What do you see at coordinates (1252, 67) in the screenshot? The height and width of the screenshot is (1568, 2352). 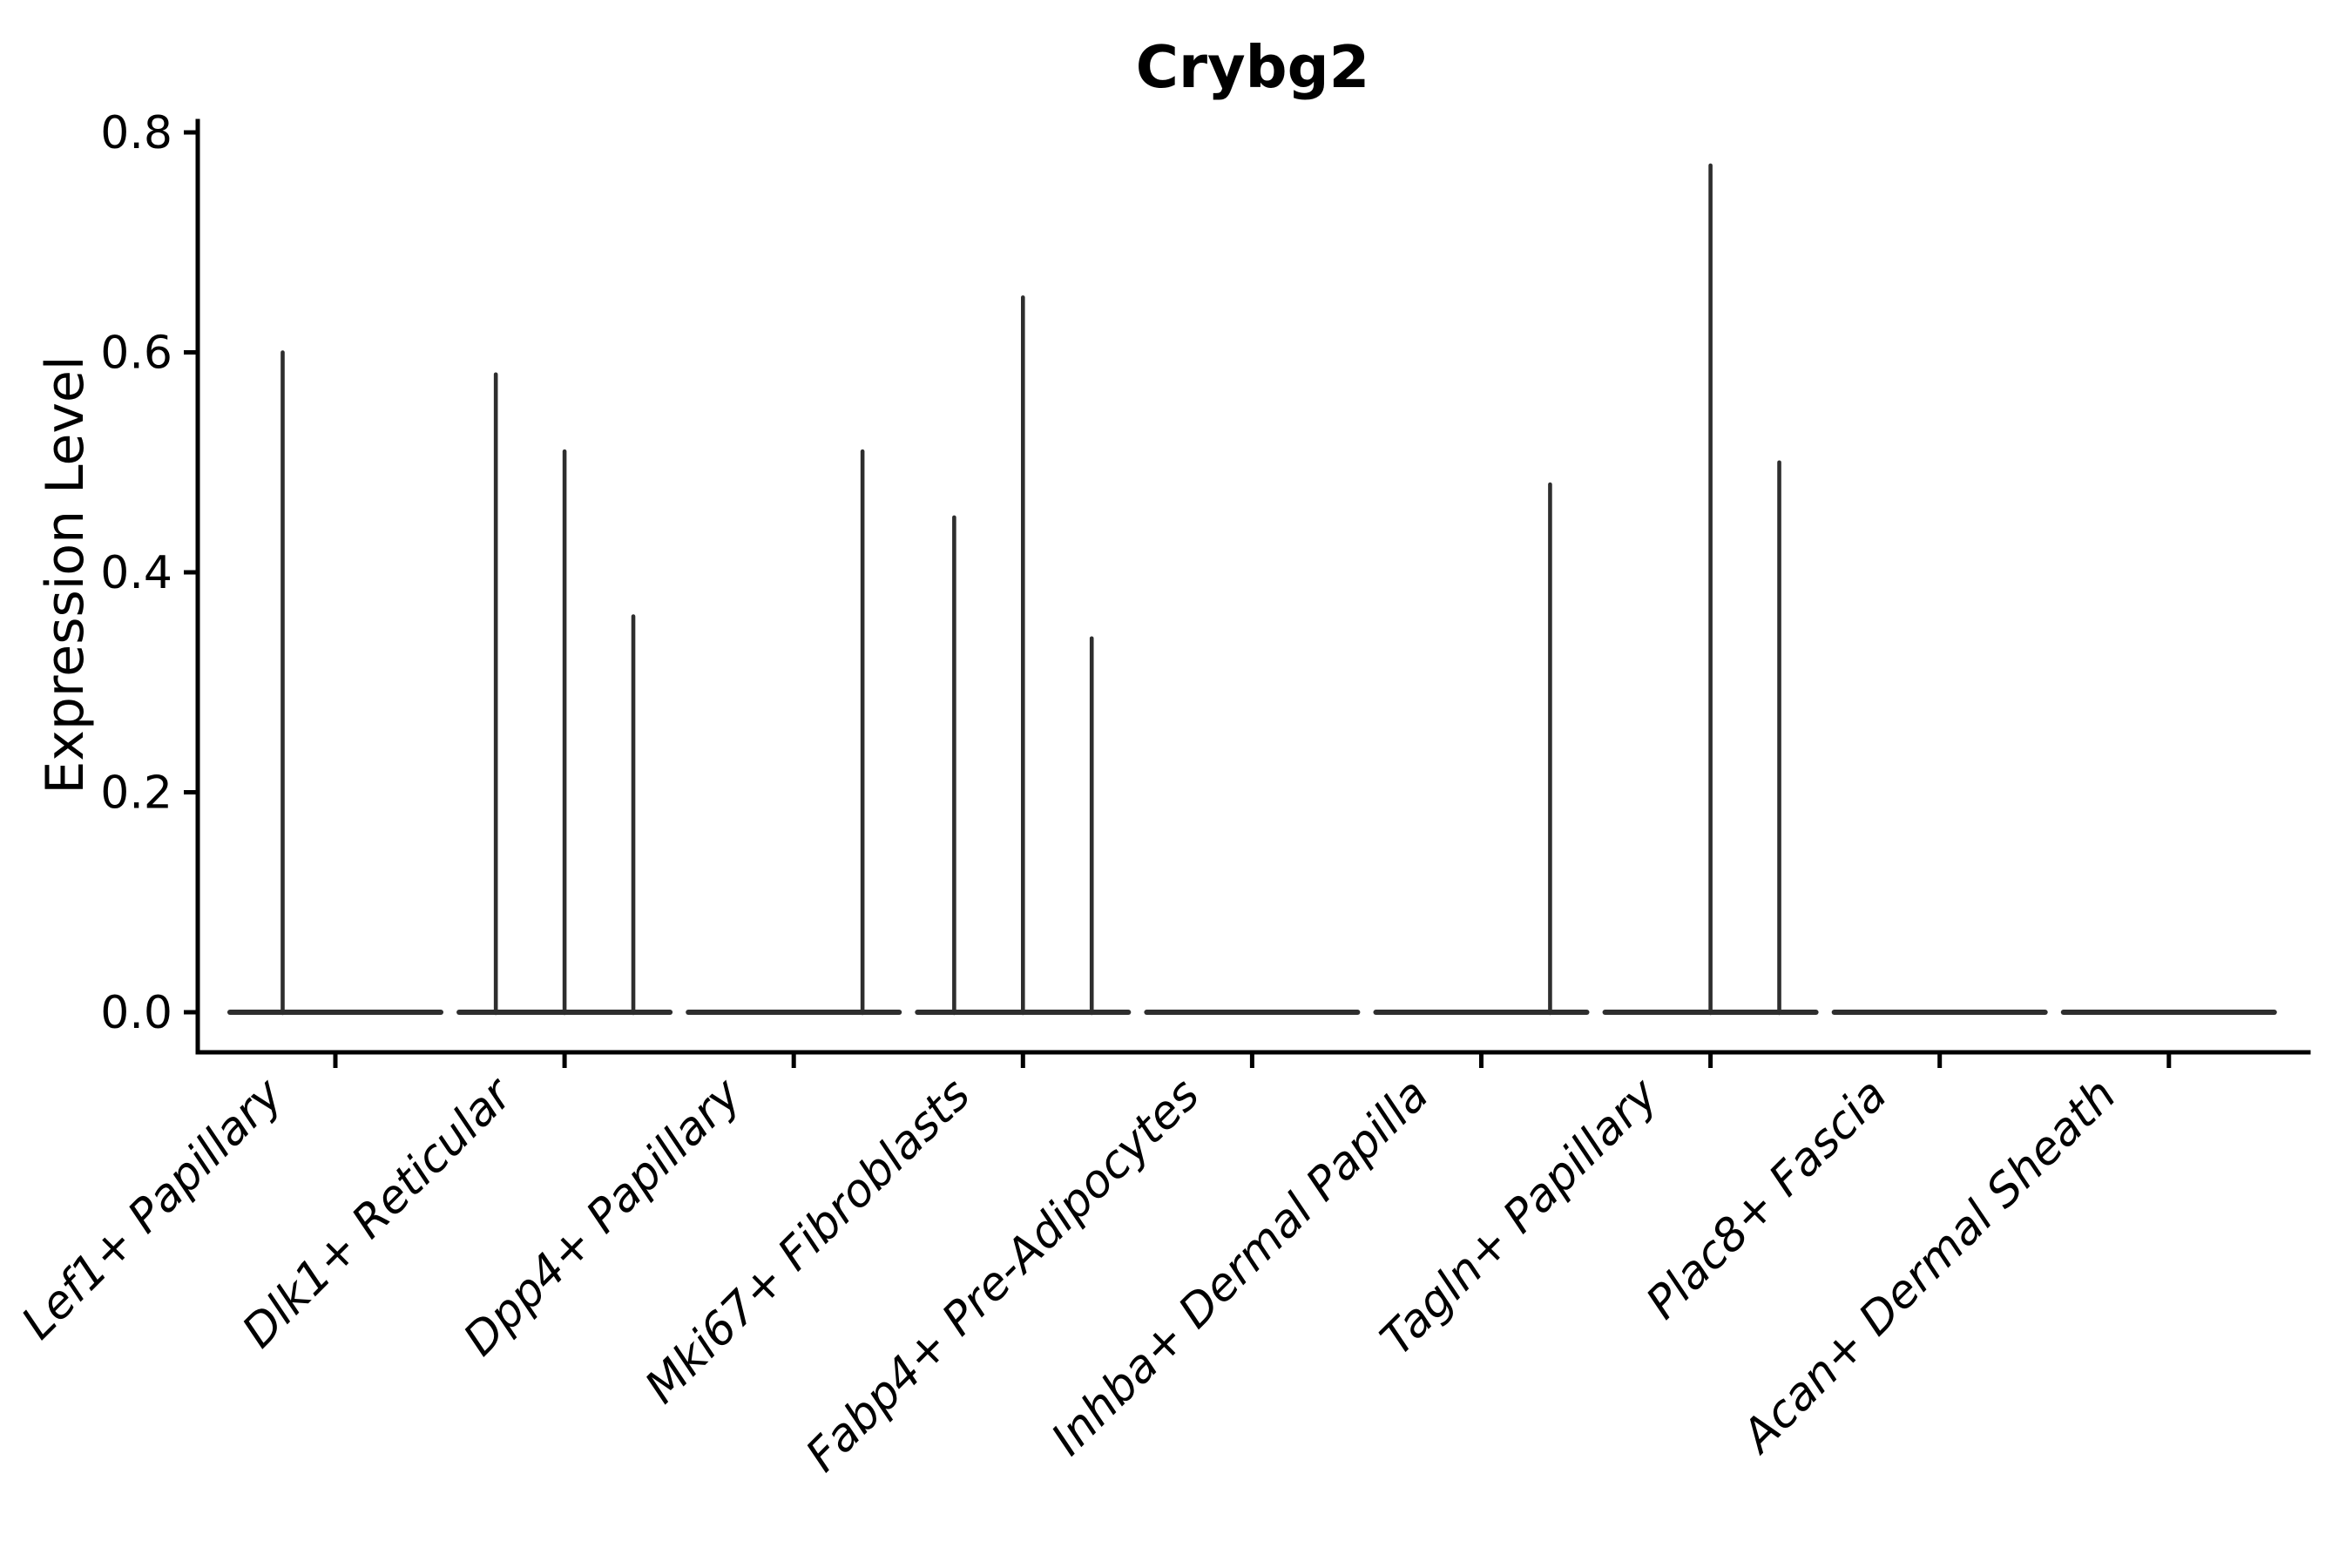 I see `plot-title: Crybg2` at bounding box center [1252, 67].